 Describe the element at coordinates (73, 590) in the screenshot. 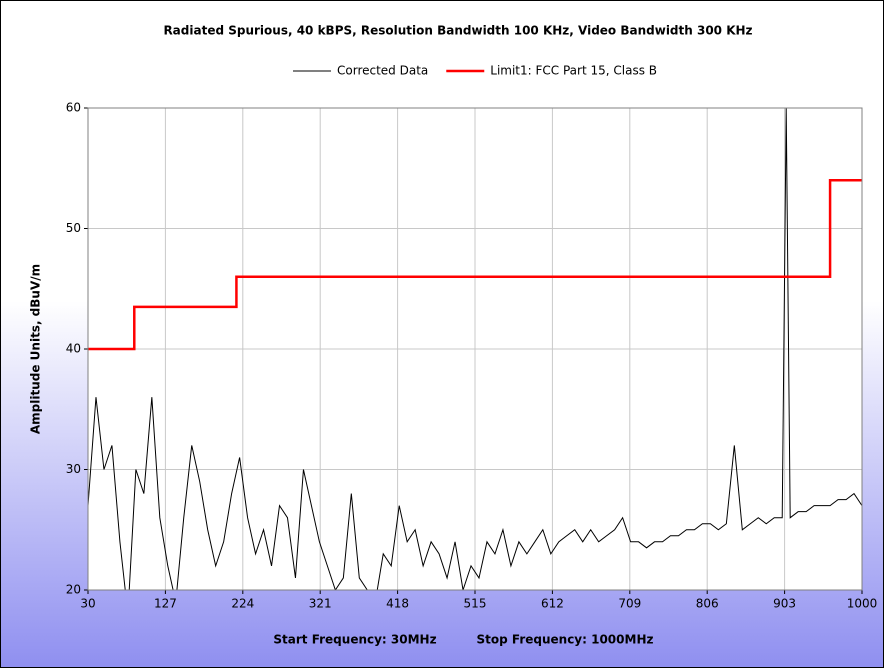

I see `y-tick-label: 20` at that location.